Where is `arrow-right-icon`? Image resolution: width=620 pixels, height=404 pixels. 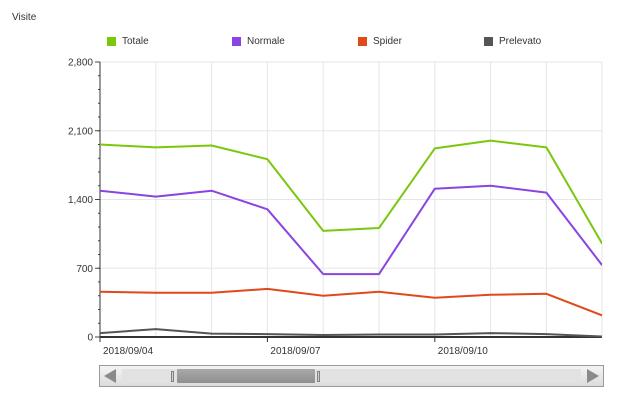
arrow-right-icon is located at coordinates (593, 376).